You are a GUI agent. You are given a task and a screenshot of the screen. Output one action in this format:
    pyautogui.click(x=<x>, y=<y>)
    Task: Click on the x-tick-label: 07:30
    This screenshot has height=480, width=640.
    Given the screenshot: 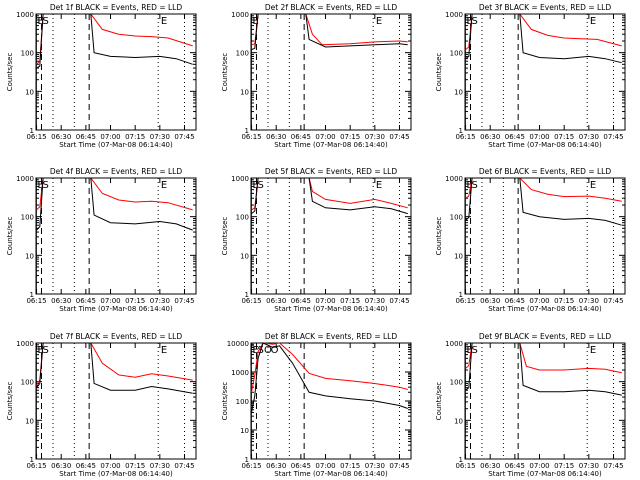 What is the action you would take?
    pyautogui.click(x=375, y=301)
    